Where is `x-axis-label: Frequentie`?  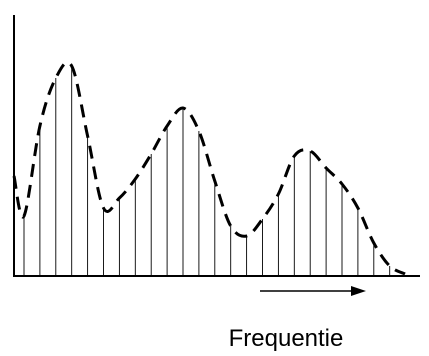
x-axis-label: Frequentie is located at coordinates (286, 338).